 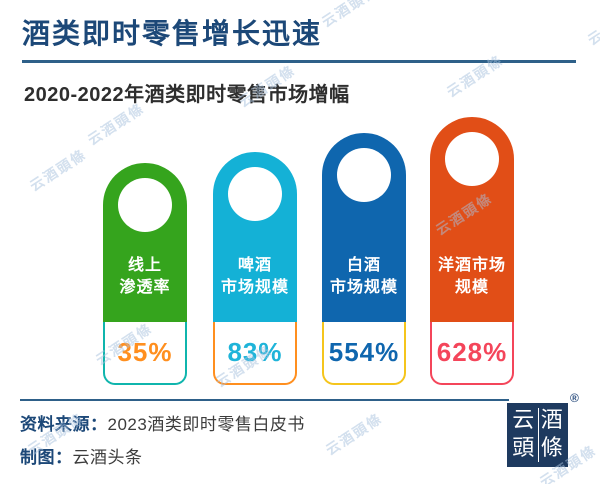 I want to click on brand-logo: 云酒頭條, so click(x=537, y=435).